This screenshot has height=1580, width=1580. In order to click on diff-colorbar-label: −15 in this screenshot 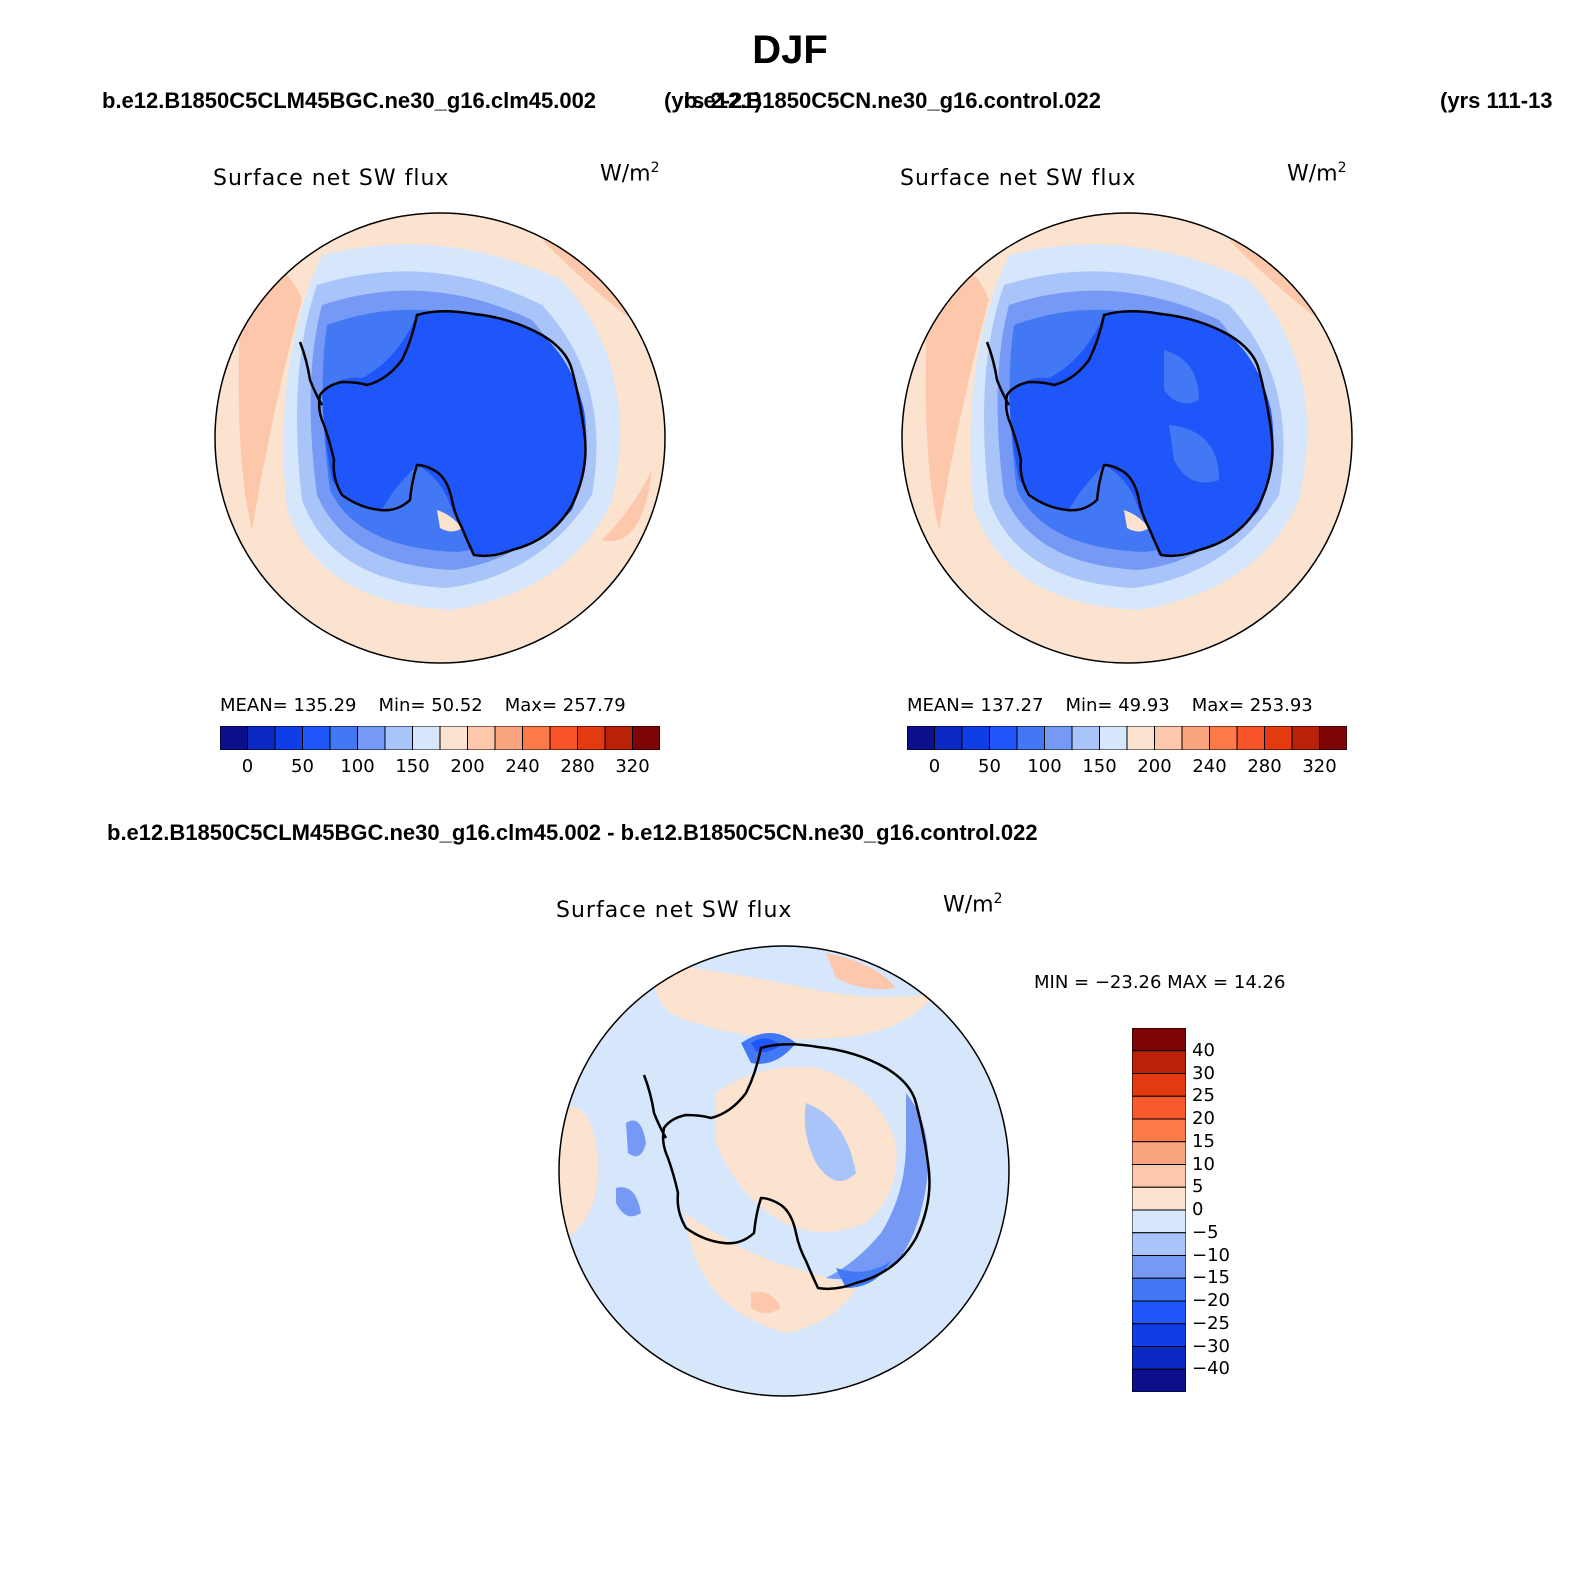, I will do `click(1211, 1278)`.